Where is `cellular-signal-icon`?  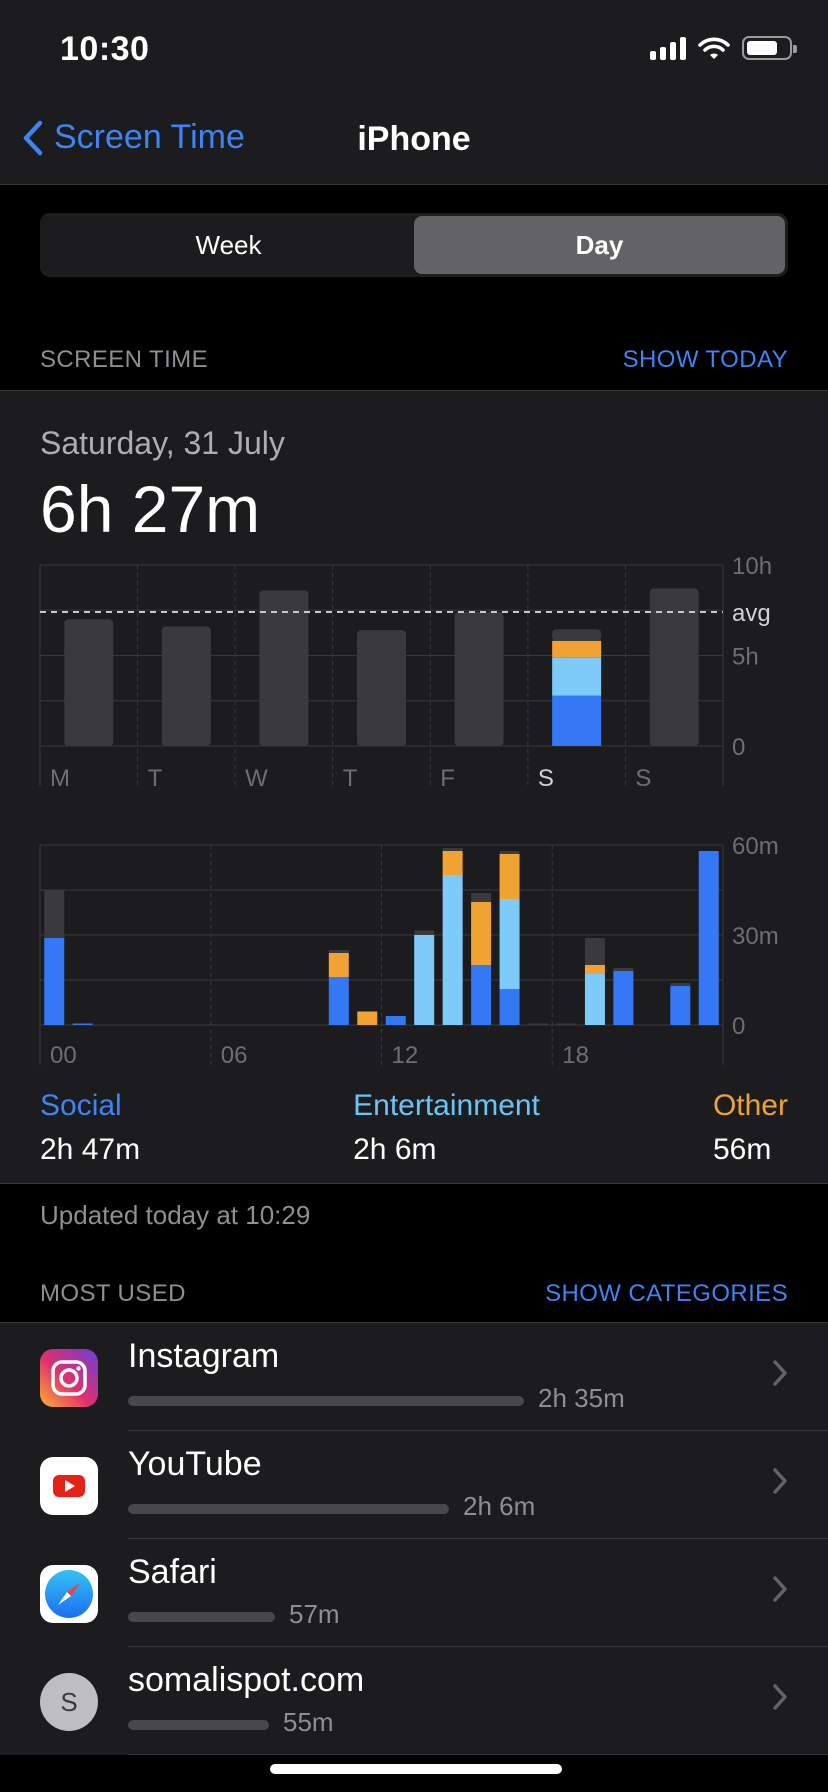
cellular-signal-icon is located at coordinates (668, 48).